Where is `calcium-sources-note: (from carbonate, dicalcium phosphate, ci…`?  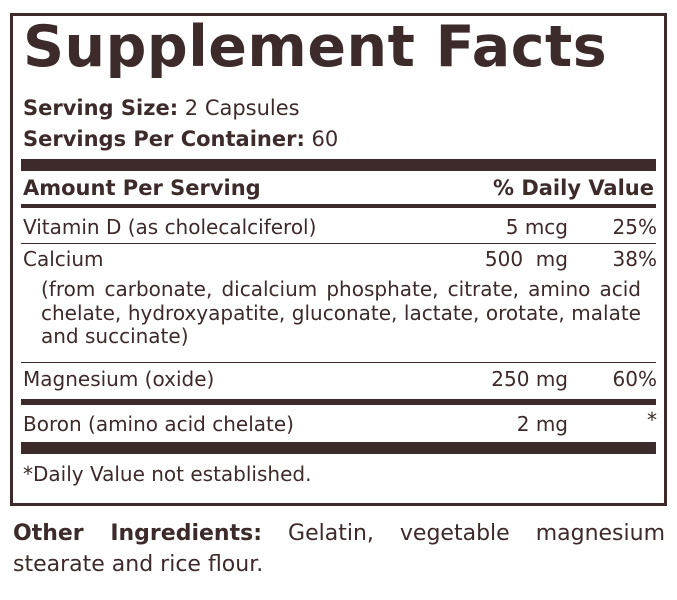
calcium-sources-note: (from carbonate, dicalcium phosphate, ci… is located at coordinates (341, 312).